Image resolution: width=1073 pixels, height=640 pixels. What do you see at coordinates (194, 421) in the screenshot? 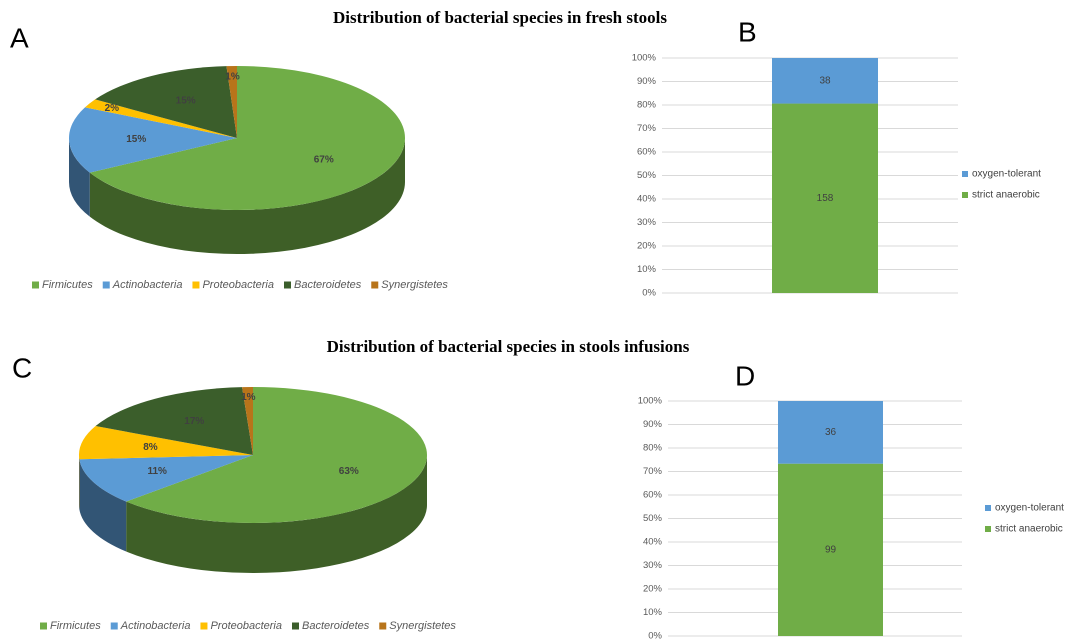
I see `slice-label: 17%` at bounding box center [194, 421].